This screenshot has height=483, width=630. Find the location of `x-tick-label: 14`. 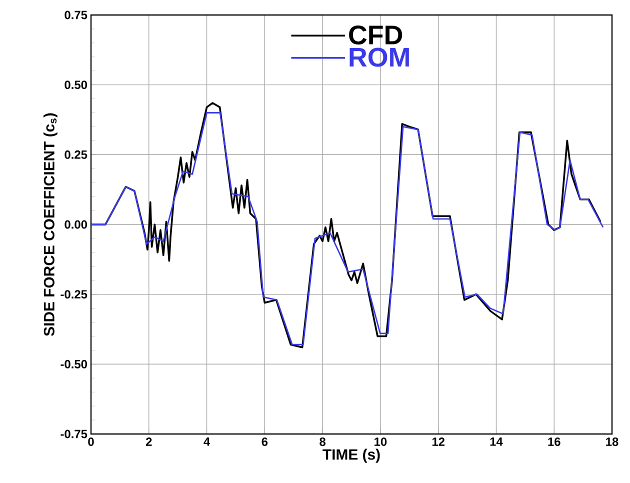

x-tick-label: 14 is located at coordinates (496, 442).